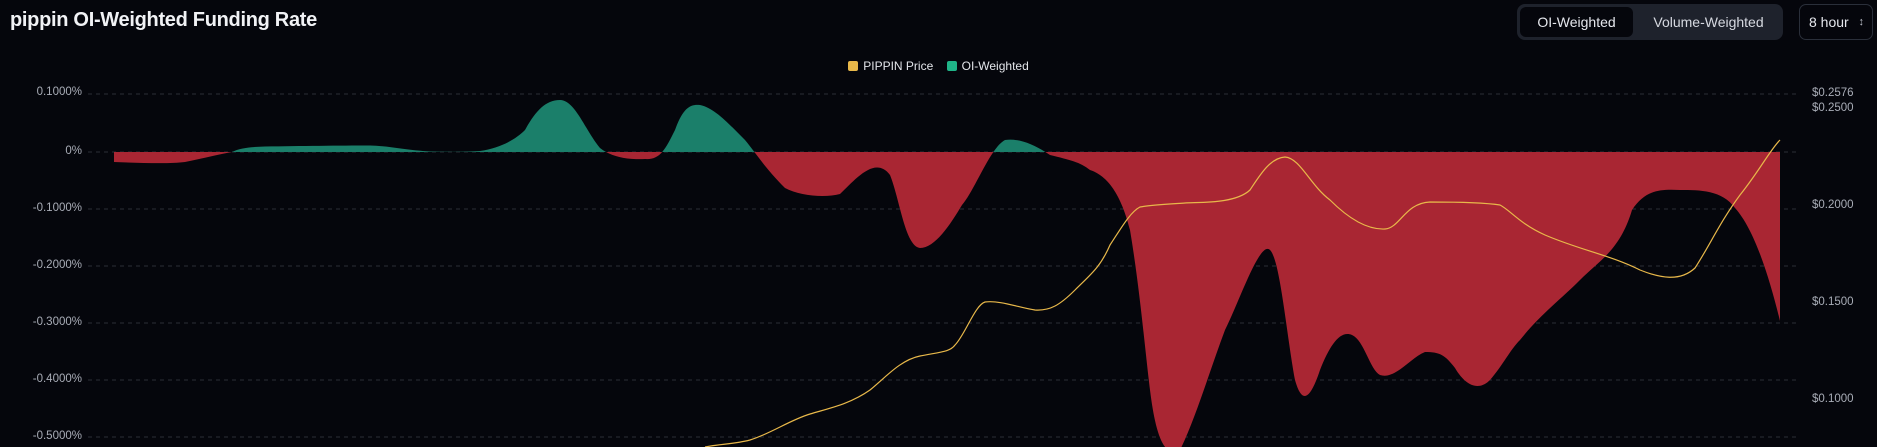 This screenshot has width=1877, height=447. Describe the element at coordinates (1833, 399) in the screenshot. I see `right-axis-tick: $0.1000` at that location.